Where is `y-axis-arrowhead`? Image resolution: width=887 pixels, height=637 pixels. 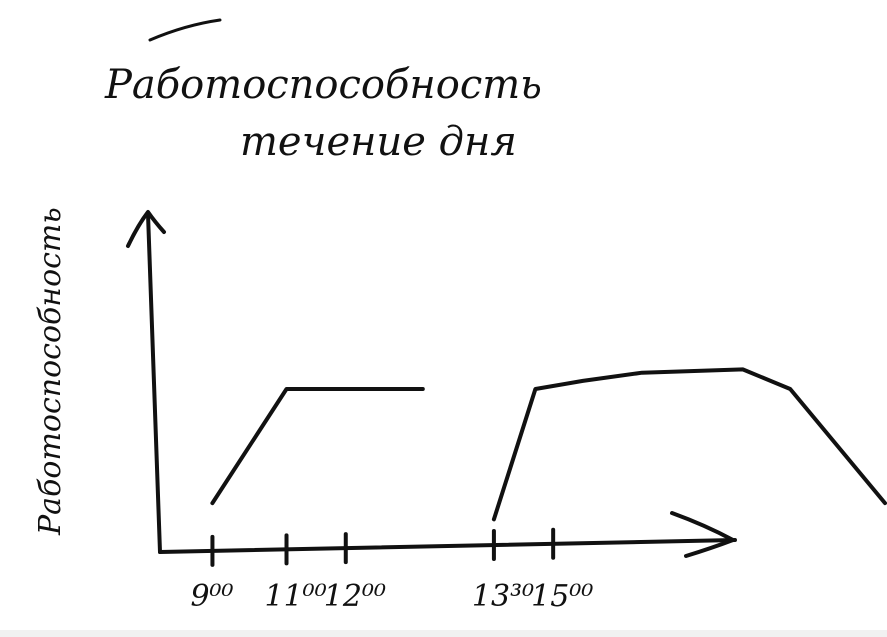
y-axis-arrowhead is located at coordinates (146, 229).